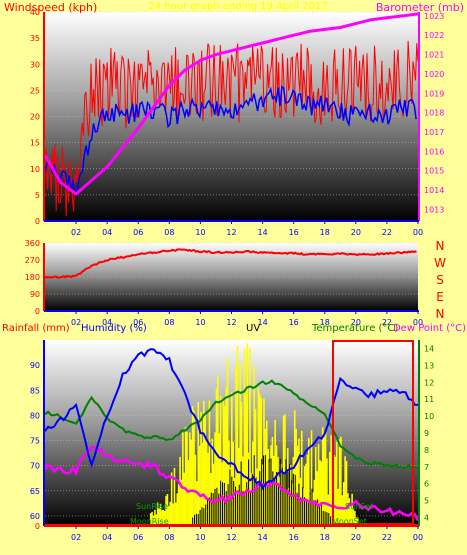 This screenshot has height=555, width=467. I want to click on temperature-title: Temperature (°C), so click(354, 328).